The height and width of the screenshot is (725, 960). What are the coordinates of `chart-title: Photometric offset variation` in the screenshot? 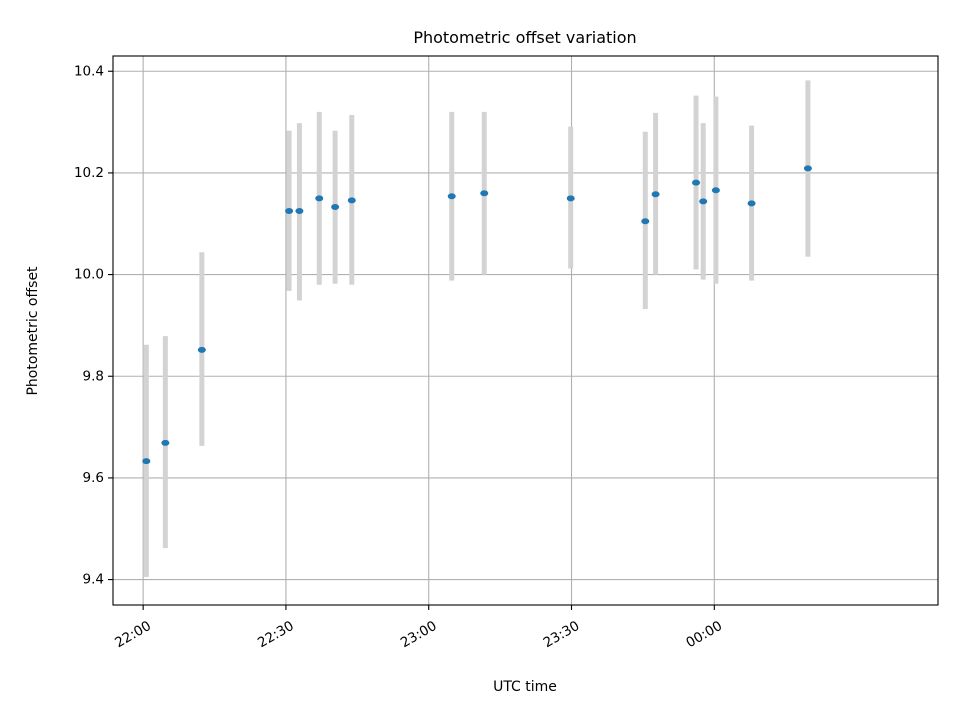 It's located at (524, 37).